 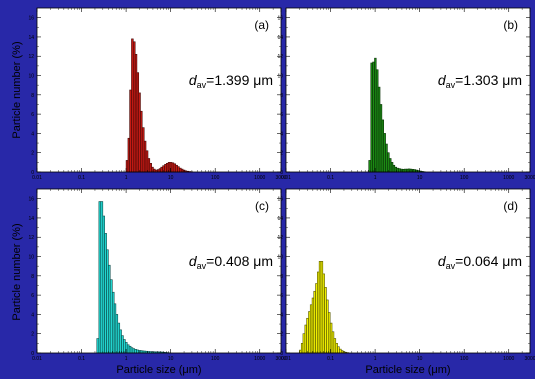 I want to click on annotation-value: =1.303 μm, so click(x=488, y=80).